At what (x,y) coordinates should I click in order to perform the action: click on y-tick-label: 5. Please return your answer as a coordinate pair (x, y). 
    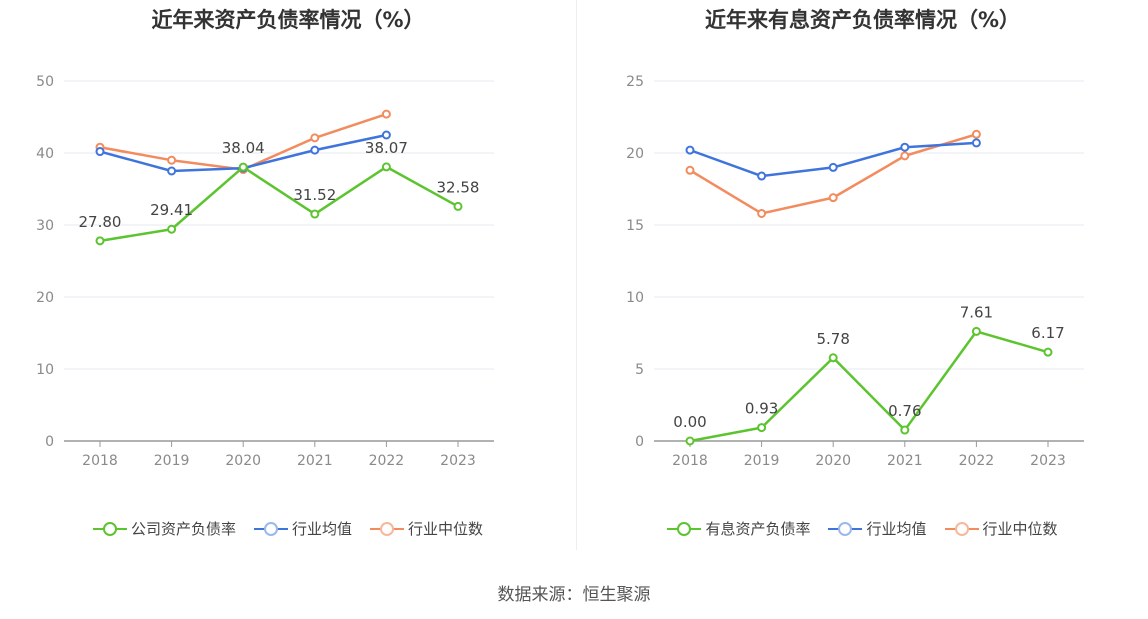
    Looking at the image, I should click on (639, 370).